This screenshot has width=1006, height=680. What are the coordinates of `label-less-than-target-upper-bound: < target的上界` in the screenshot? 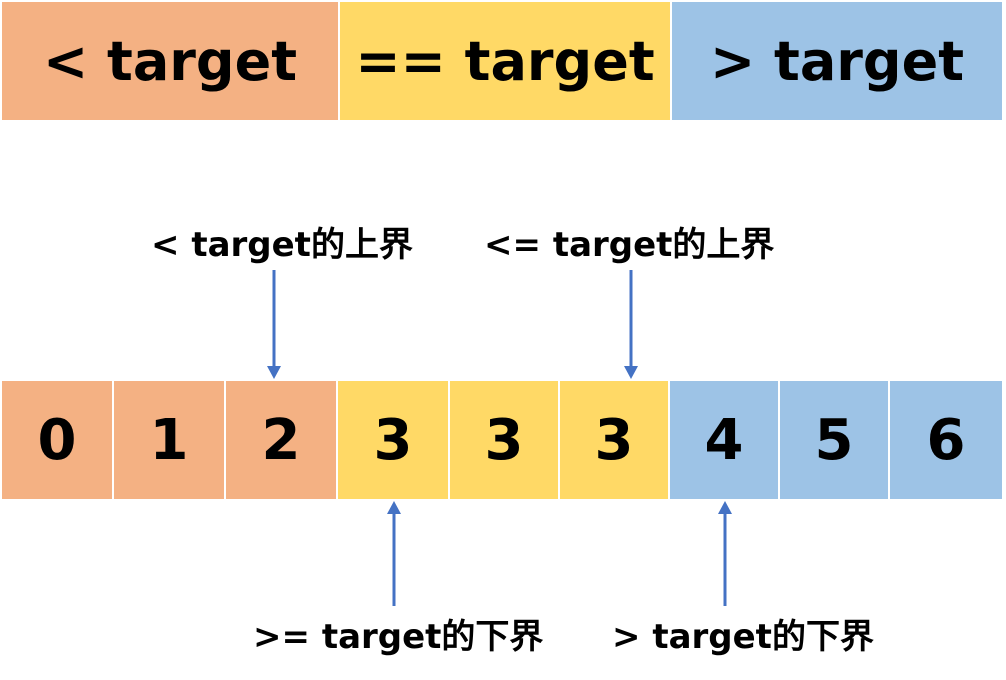 It's located at (282, 245).